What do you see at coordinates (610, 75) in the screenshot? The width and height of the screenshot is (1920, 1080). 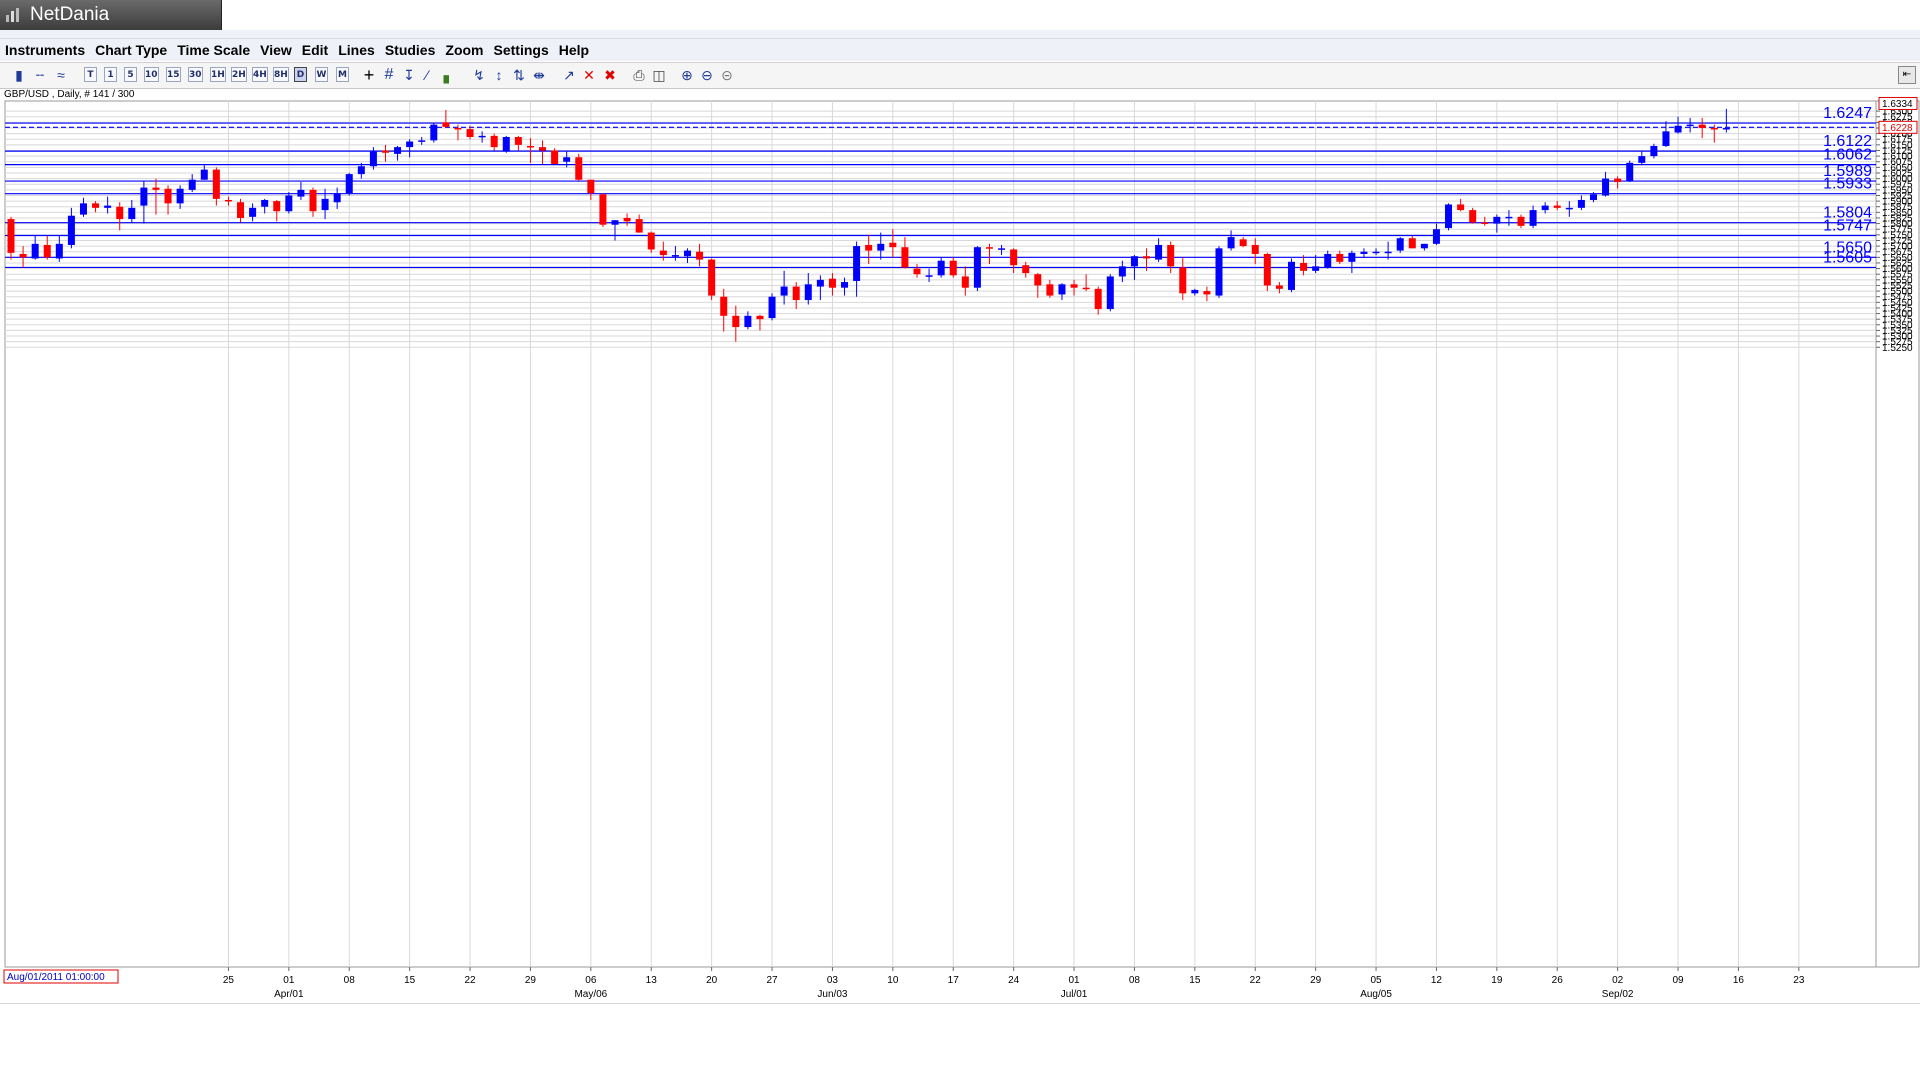 I see `delete-all-icon: ✖` at bounding box center [610, 75].